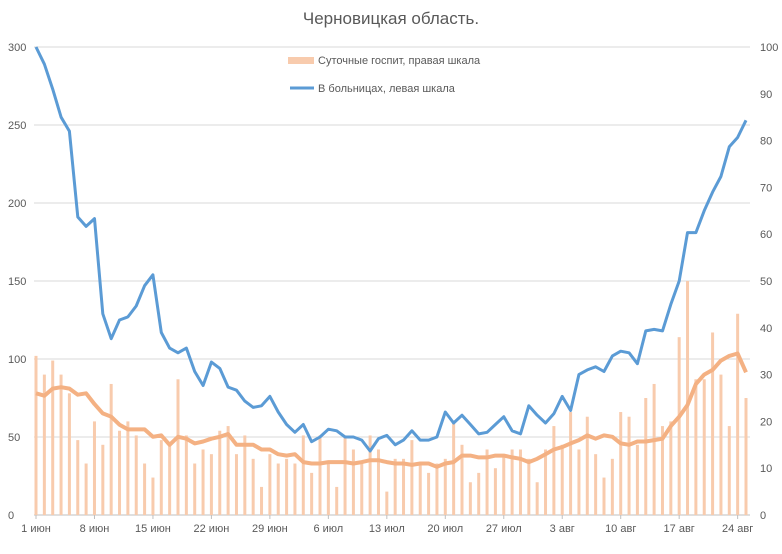 The width and height of the screenshot is (782, 554). Describe the element at coordinates (766, 329) in the screenshot. I see `y-right-tick-label: 40` at that location.